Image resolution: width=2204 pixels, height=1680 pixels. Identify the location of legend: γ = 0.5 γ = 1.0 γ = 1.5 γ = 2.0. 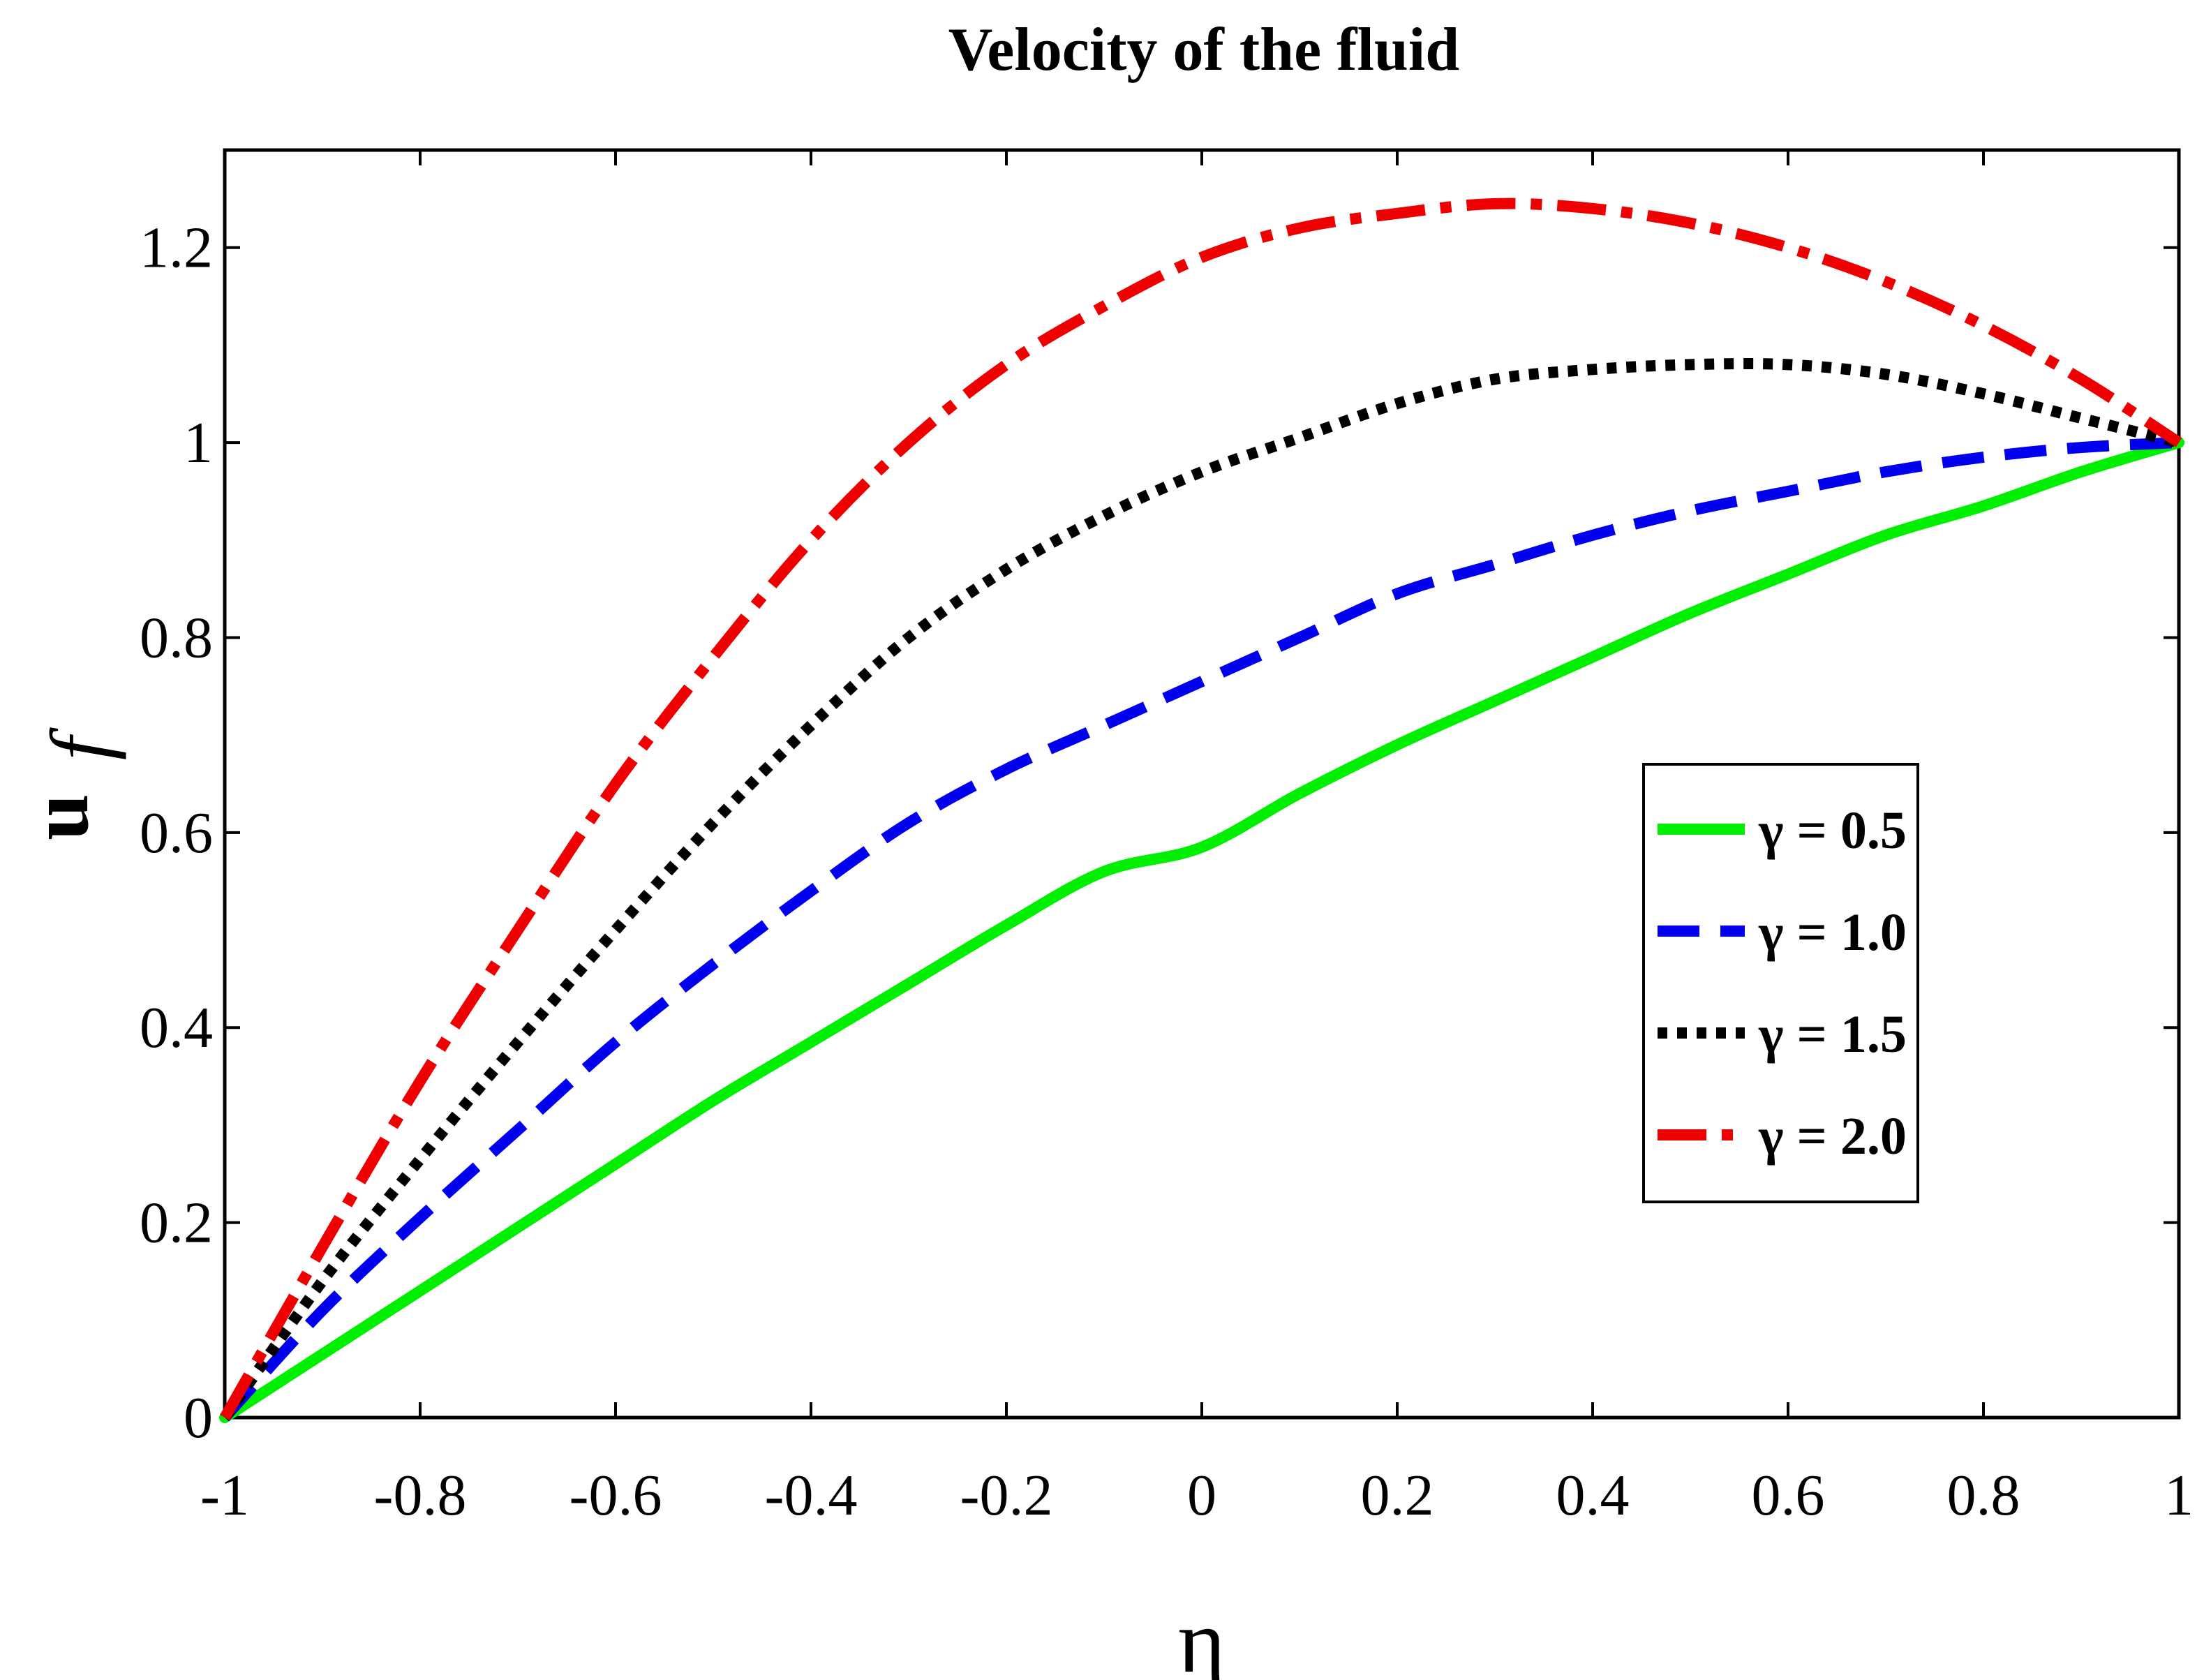
(1781, 983).